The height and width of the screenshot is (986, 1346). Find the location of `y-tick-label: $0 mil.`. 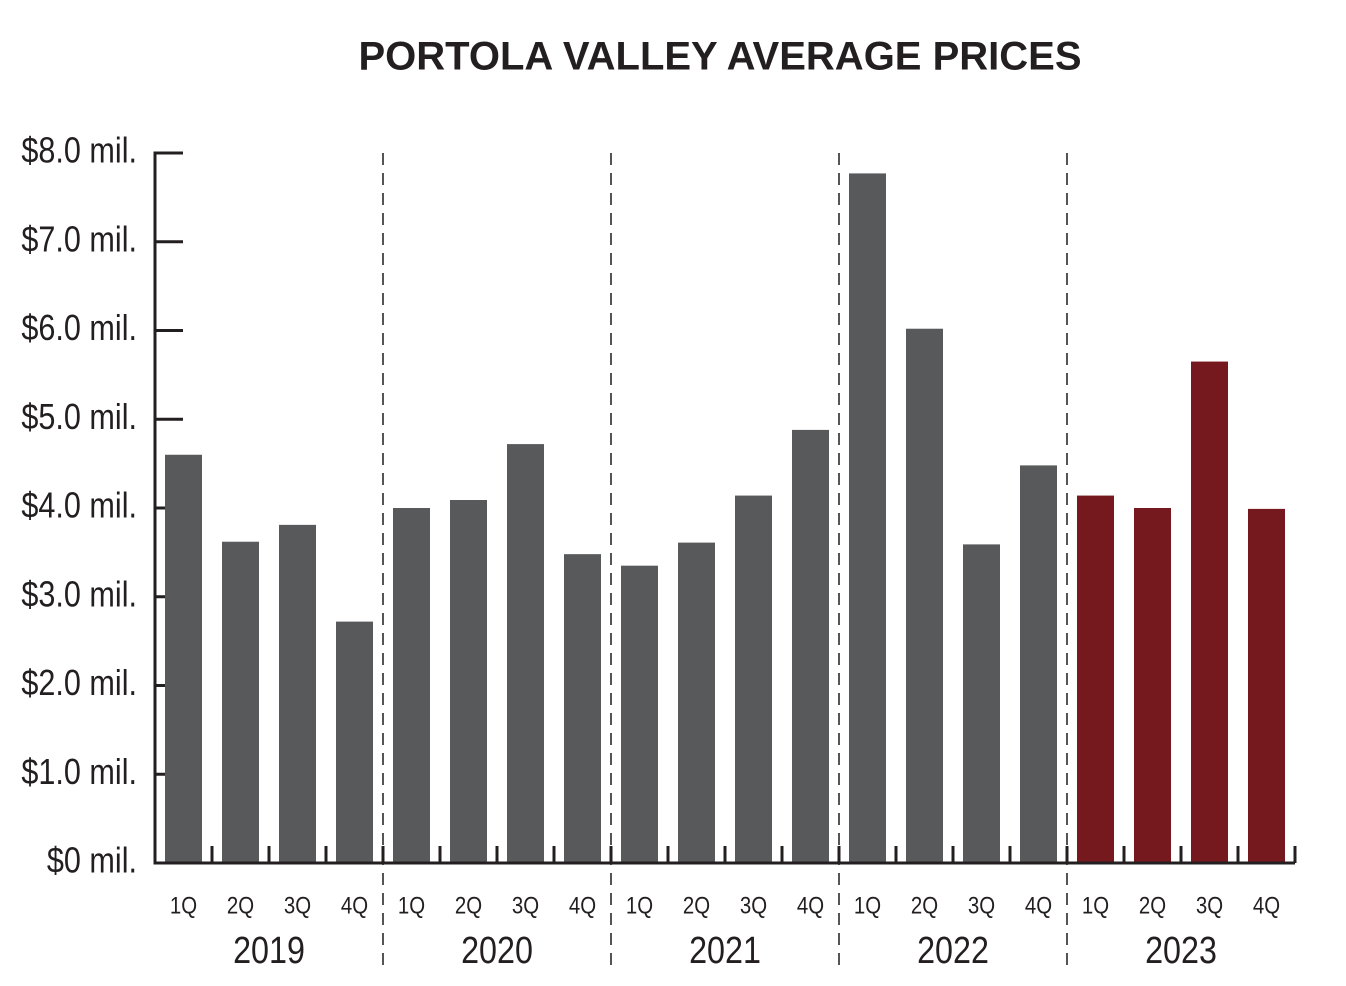

y-tick-label: $0 mil. is located at coordinates (92, 861).